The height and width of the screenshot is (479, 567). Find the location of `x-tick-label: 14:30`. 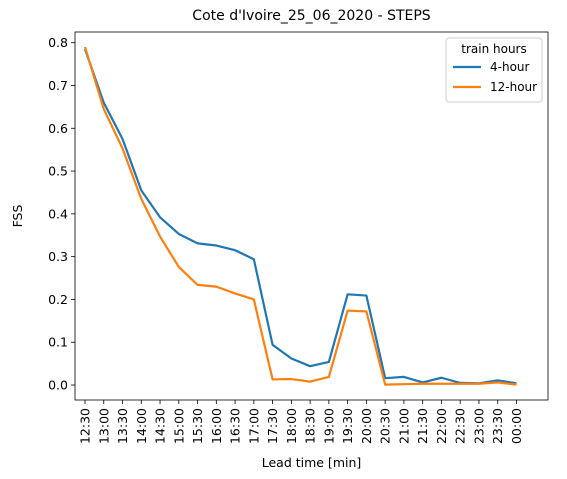

x-tick-label: 14:30 is located at coordinates (160, 426).